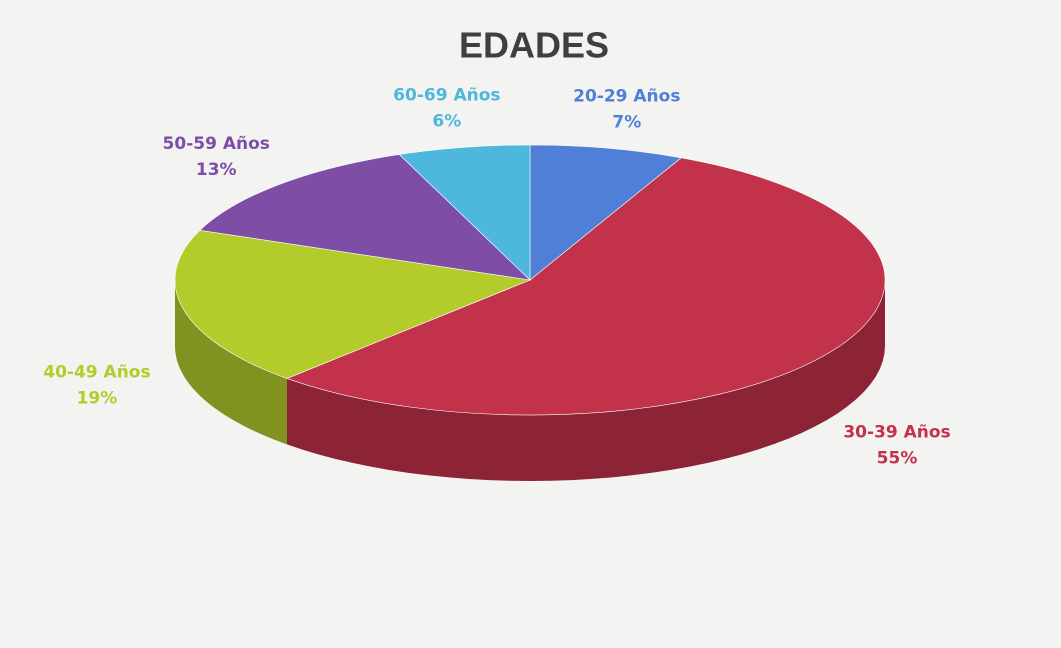  What do you see at coordinates (446, 122) in the screenshot?
I see `value-label: 6%` at bounding box center [446, 122].